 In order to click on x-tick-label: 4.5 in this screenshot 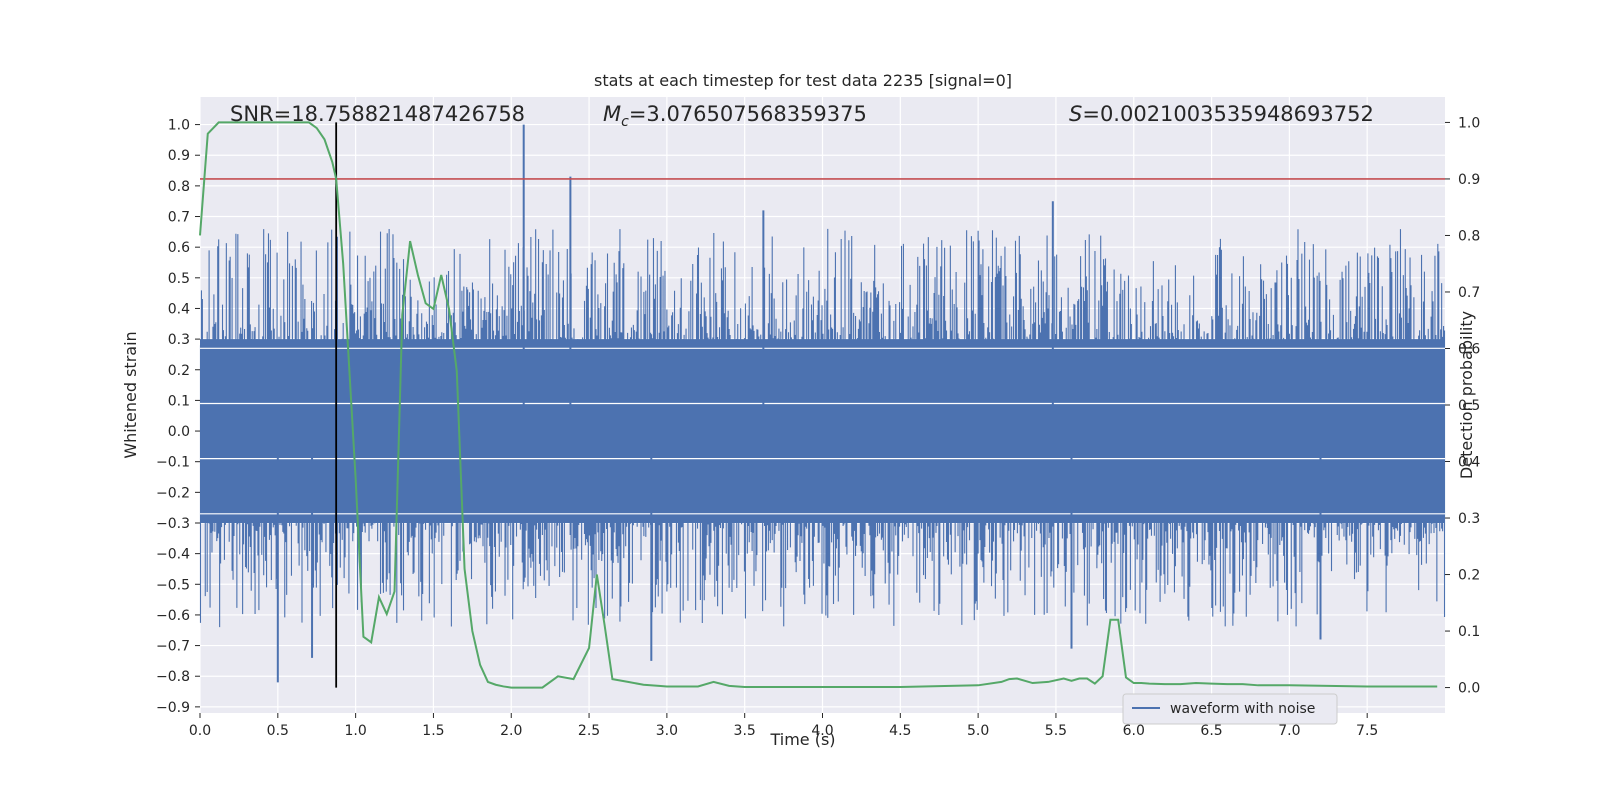, I will do `click(900, 731)`.